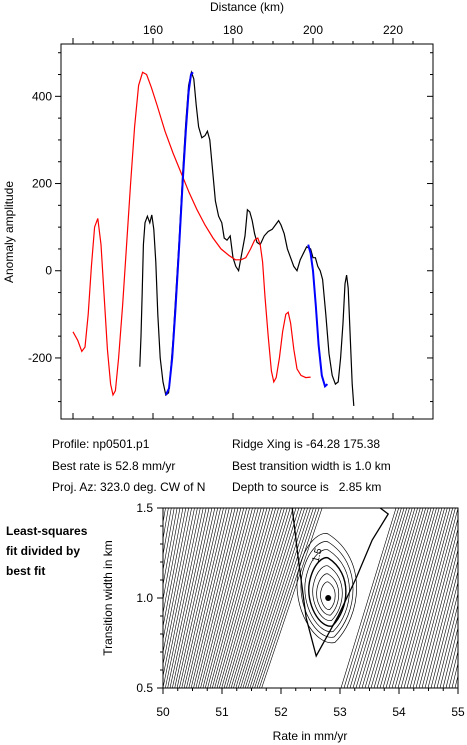  I want to click on ridge-crossing-label: Ridge Xing is -64.28 175.38, so click(306, 444).